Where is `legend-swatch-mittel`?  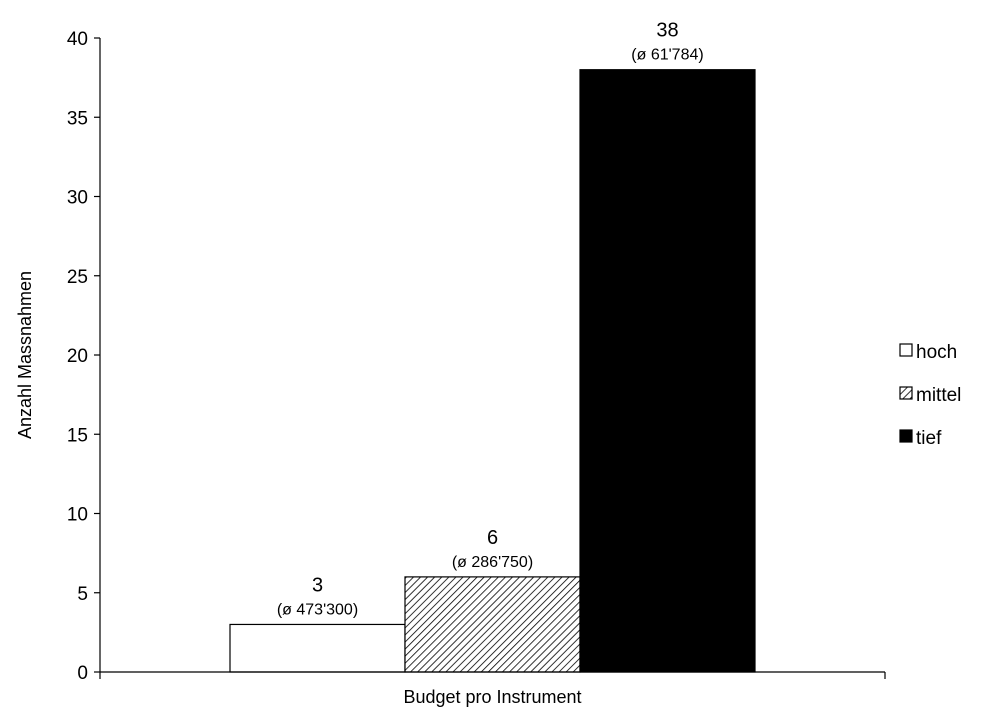
legend-swatch-mittel is located at coordinates (906, 393).